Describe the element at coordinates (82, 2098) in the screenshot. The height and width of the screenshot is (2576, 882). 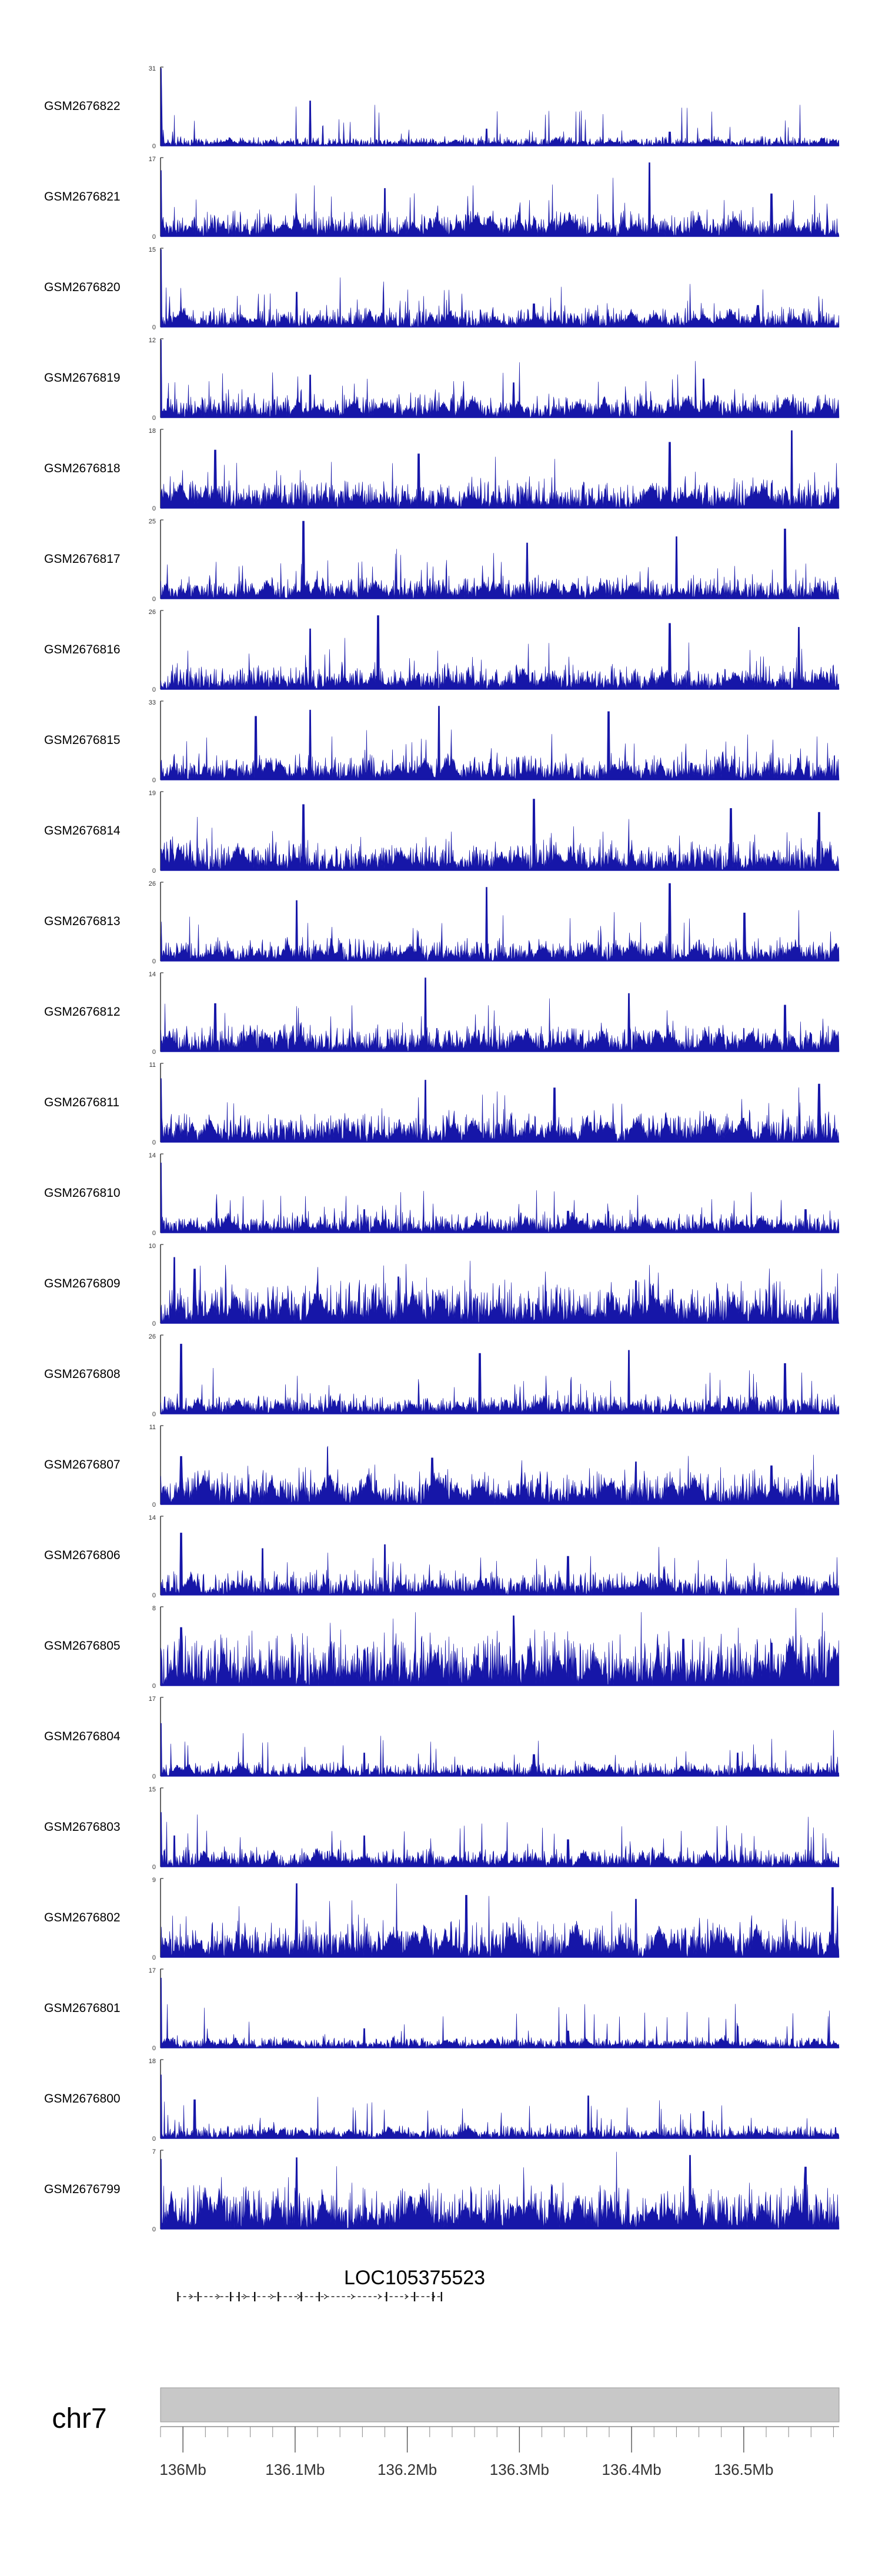
I see `track-label: GSM2676800` at that location.